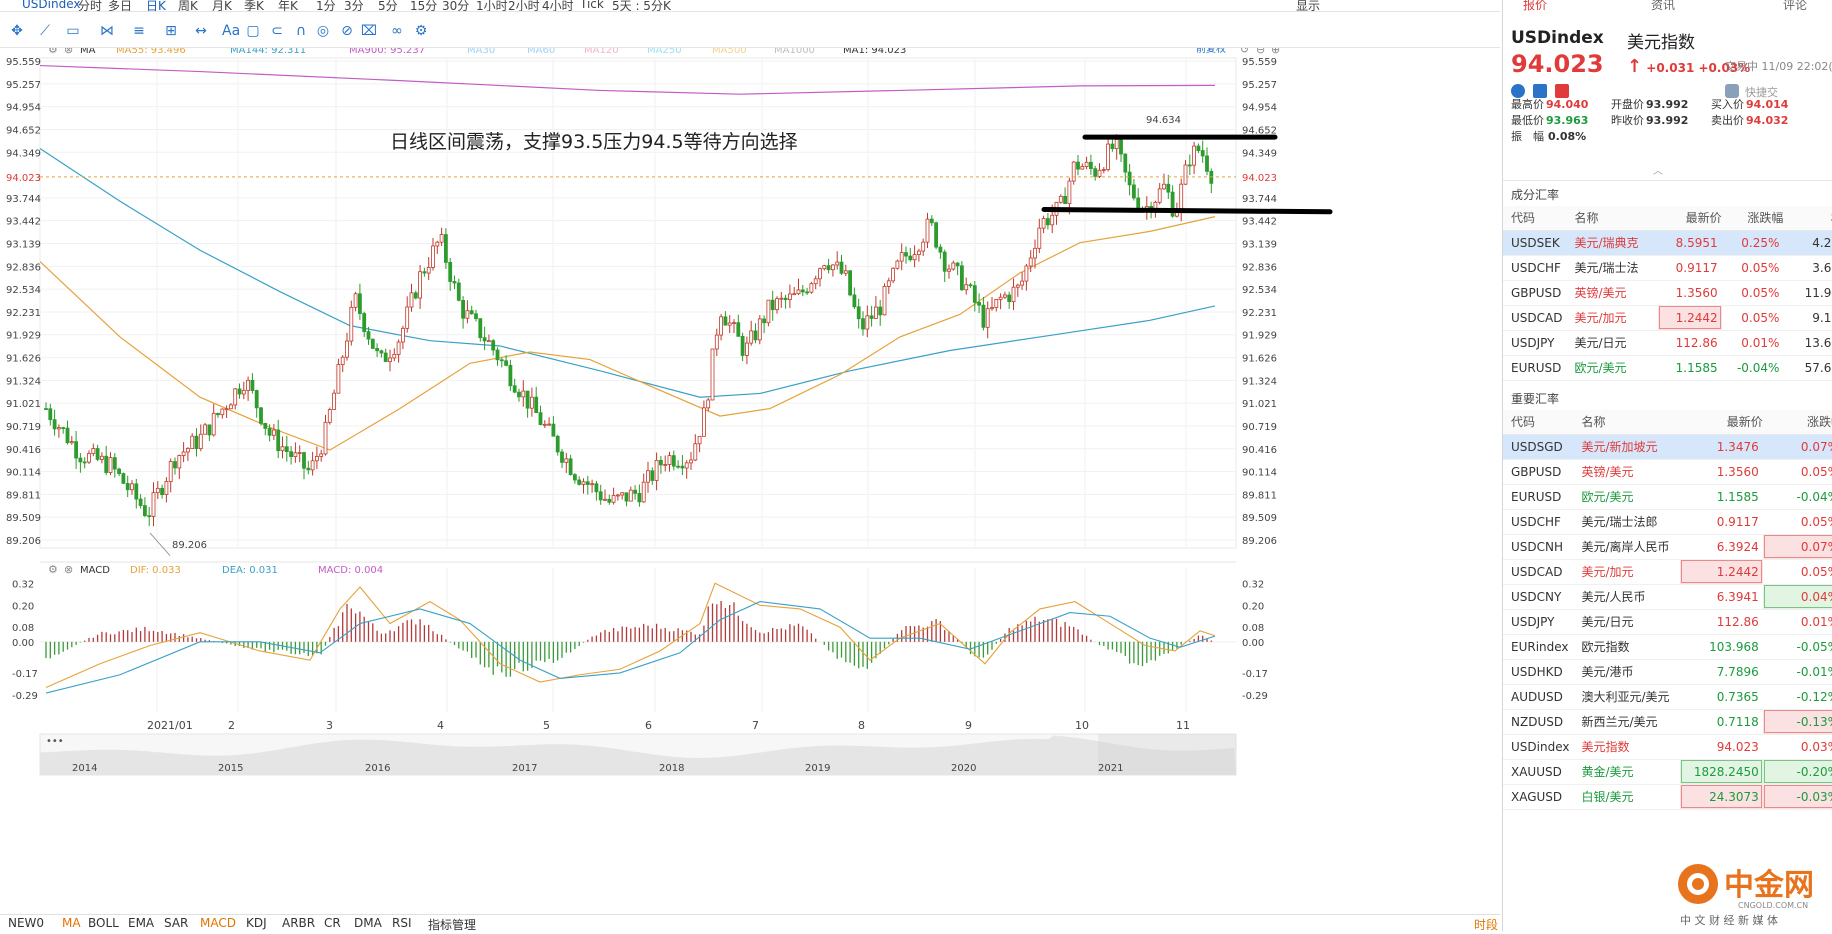 This screenshot has height=934, width=1832. I want to click on macd-legend-item: MACD: 0.004, so click(350, 570).